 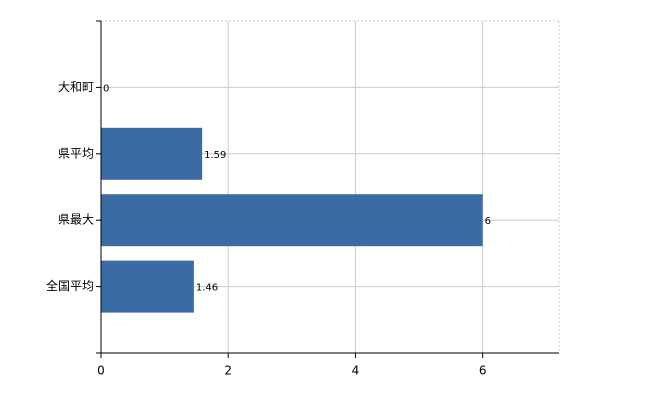 I want to click on value-label: 1.59, so click(x=215, y=155).